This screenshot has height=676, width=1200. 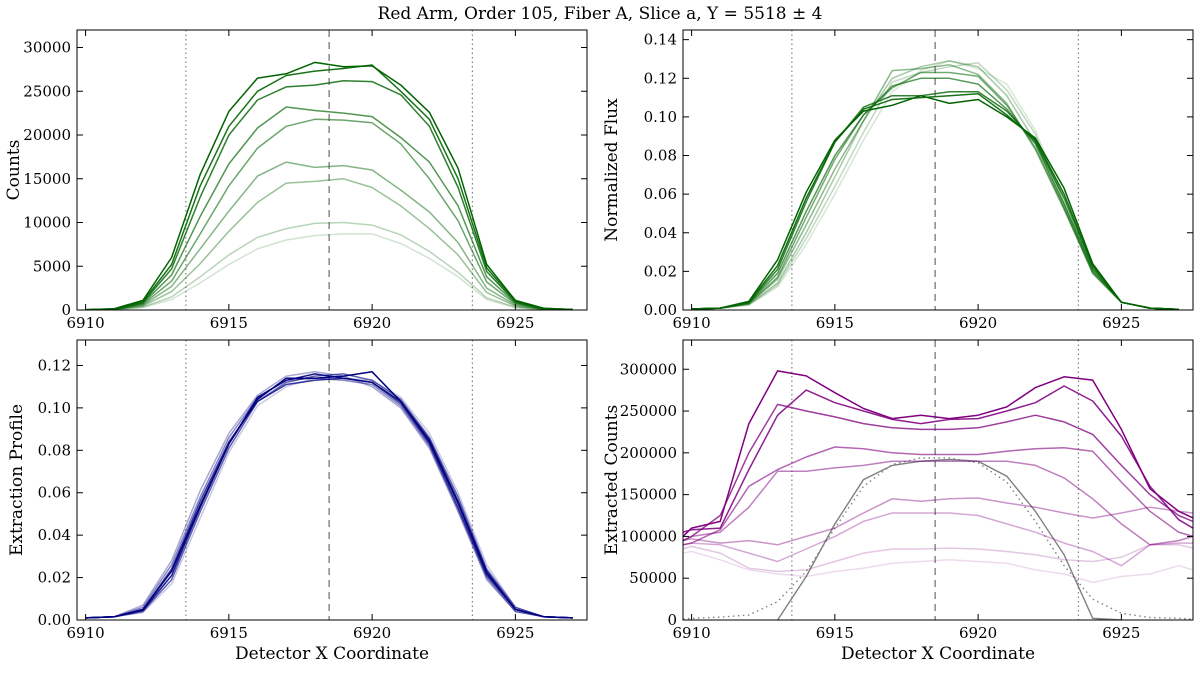 I want to click on y-axis-label: Extracted Counts, so click(x=612, y=480).